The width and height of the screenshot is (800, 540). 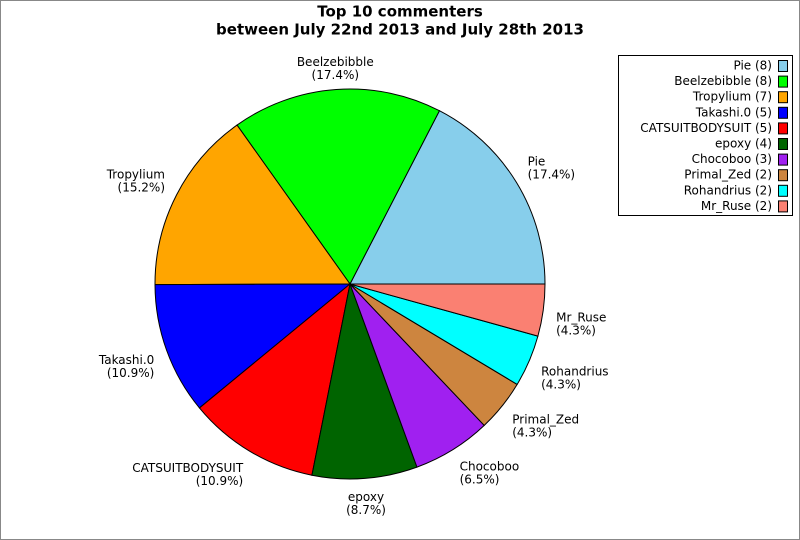 I want to click on slice-label: Chocoboo, so click(x=490, y=466).